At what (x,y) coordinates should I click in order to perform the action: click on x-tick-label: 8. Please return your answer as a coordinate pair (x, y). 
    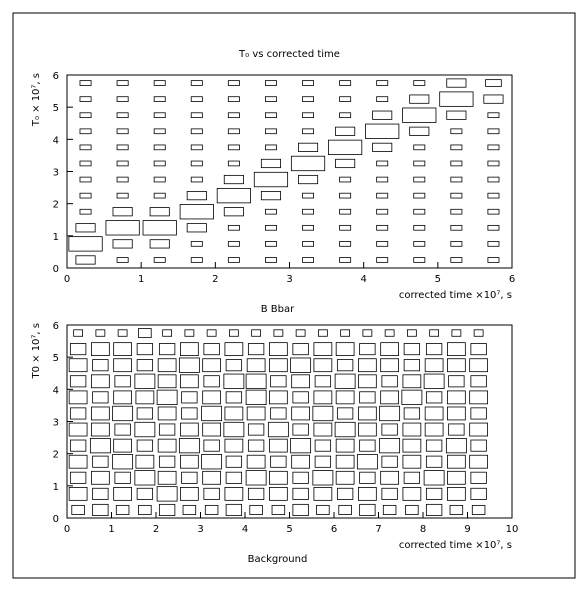
    Looking at the image, I should click on (423, 529).